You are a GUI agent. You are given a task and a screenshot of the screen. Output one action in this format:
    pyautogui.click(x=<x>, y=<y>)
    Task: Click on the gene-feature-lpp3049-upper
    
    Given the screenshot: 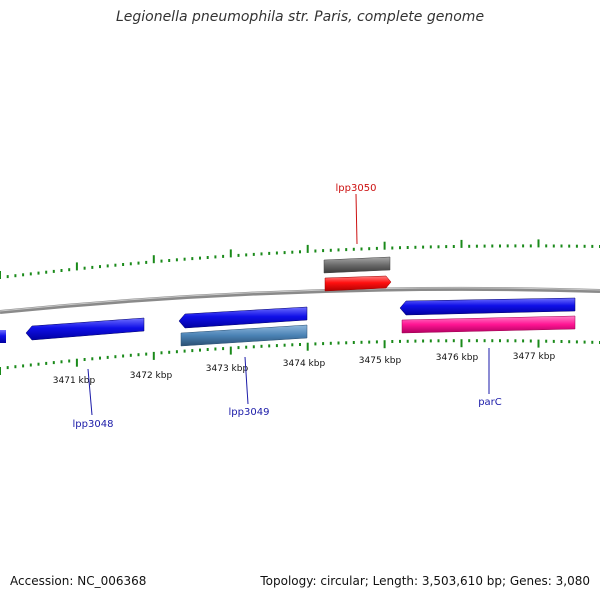 What is the action you would take?
    pyautogui.click(x=243, y=317)
    